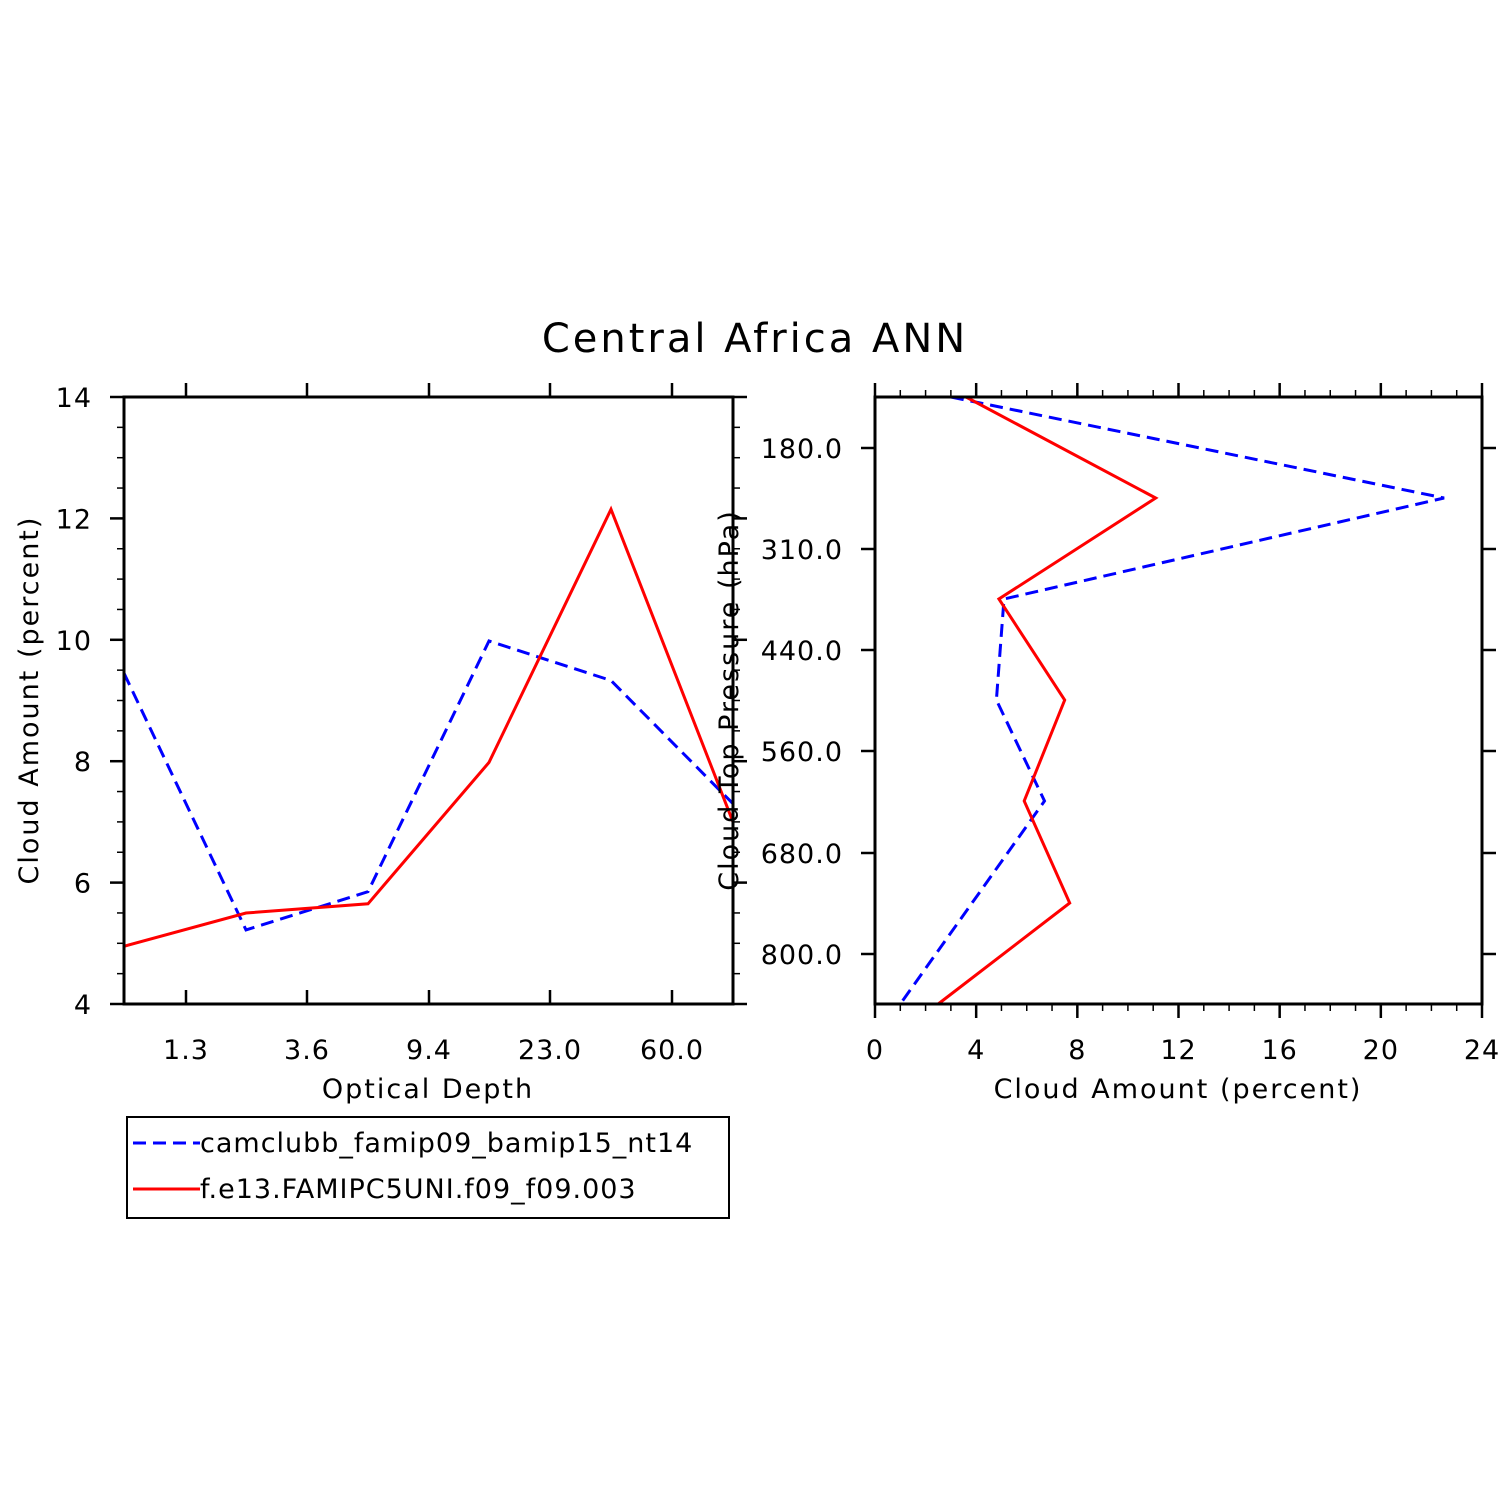 The height and width of the screenshot is (1510, 1510). I want to click on right-x-tick-label: 4, so click(976, 1050).